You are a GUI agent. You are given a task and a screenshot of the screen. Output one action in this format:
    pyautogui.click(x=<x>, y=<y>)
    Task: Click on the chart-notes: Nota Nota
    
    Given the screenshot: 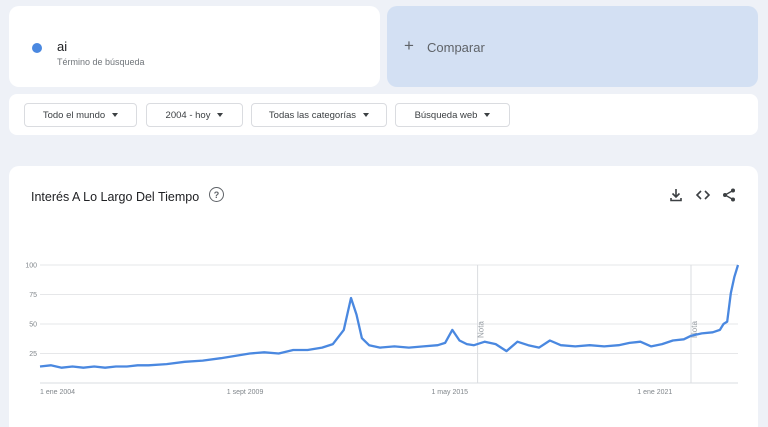 What is the action you would take?
    pyautogui.click(x=588, y=324)
    